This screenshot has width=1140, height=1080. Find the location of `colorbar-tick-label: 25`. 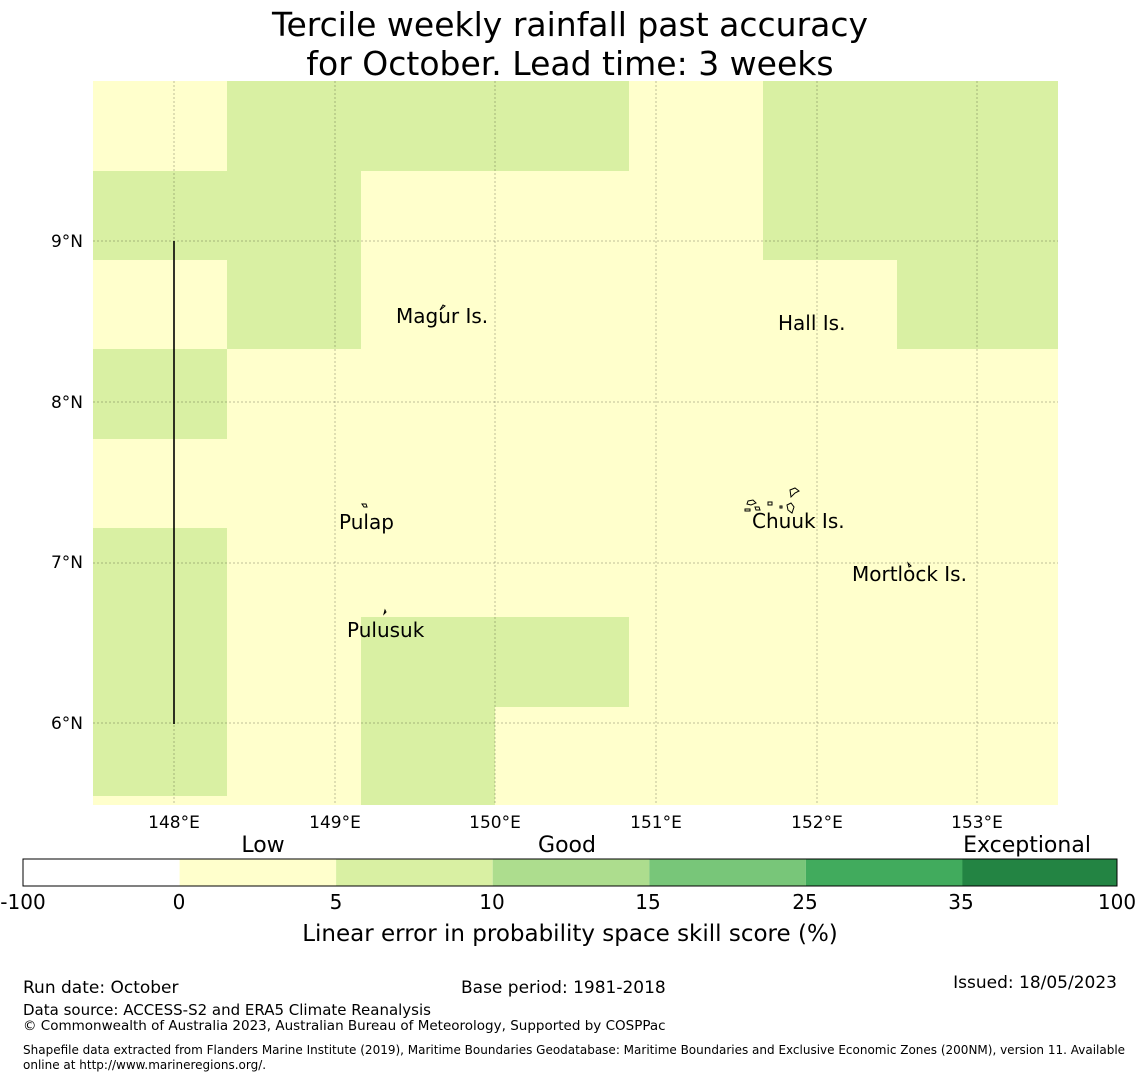

colorbar-tick-label: 25 is located at coordinates (804, 902).